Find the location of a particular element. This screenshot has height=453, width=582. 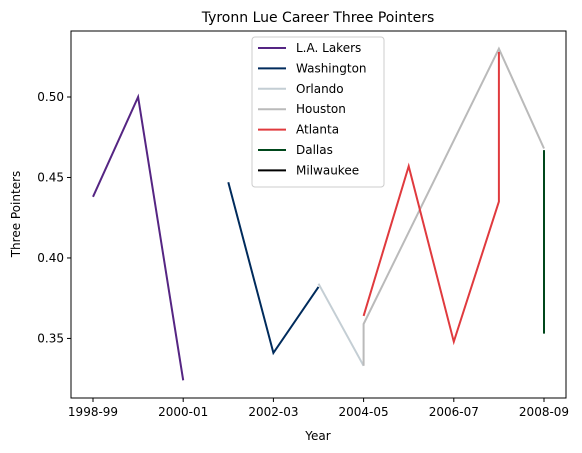

y-tick-label: 0.50 is located at coordinates (50, 97).